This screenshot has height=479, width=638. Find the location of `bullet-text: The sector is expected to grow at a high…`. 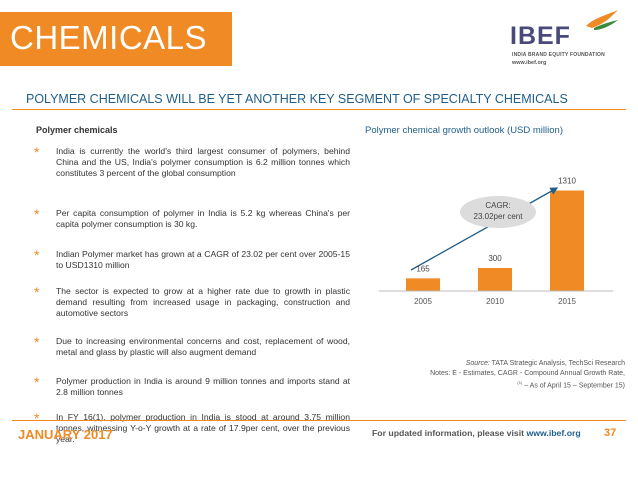

bullet-text: The sector is expected to grow at a high… is located at coordinates (203, 302).